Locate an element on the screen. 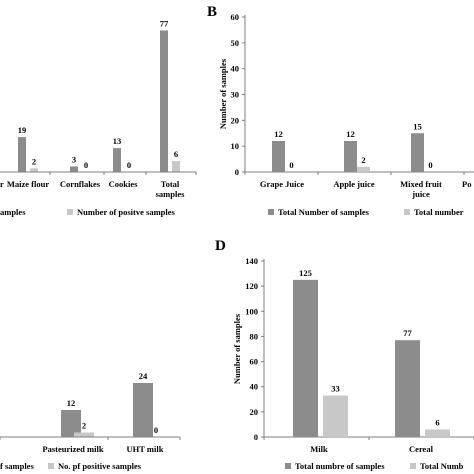 This screenshot has width=474, height=474. x-tick-label: UHT milk is located at coordinates (145, 449).